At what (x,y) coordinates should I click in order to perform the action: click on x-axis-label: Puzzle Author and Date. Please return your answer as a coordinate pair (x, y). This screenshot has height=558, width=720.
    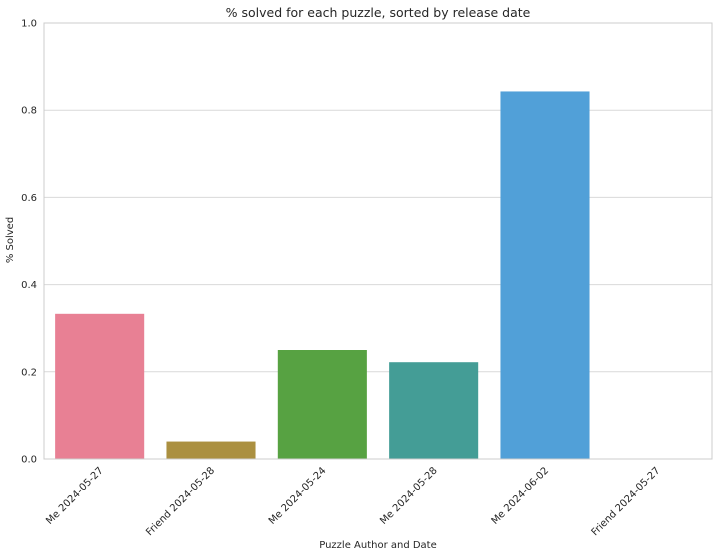
    Looking at the image, I should click on (378, 545).